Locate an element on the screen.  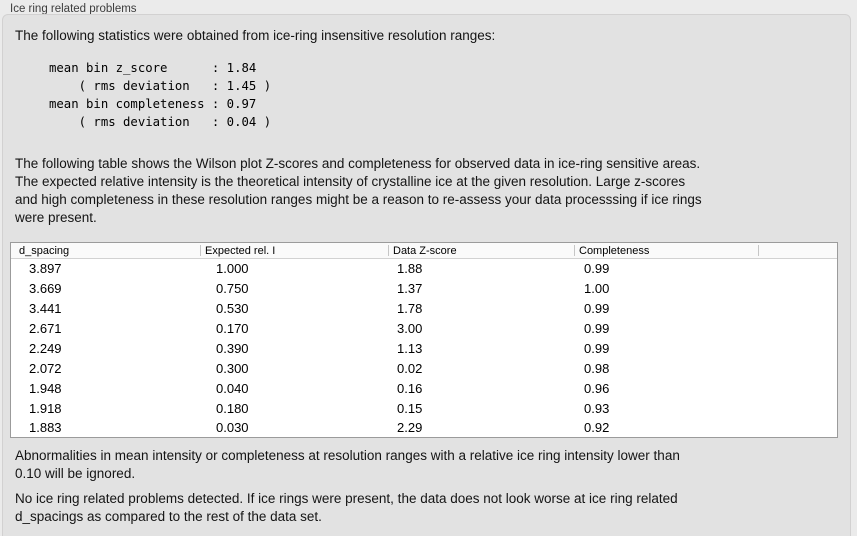
table-cell: 2.249 is located at coordinates (45, 348).